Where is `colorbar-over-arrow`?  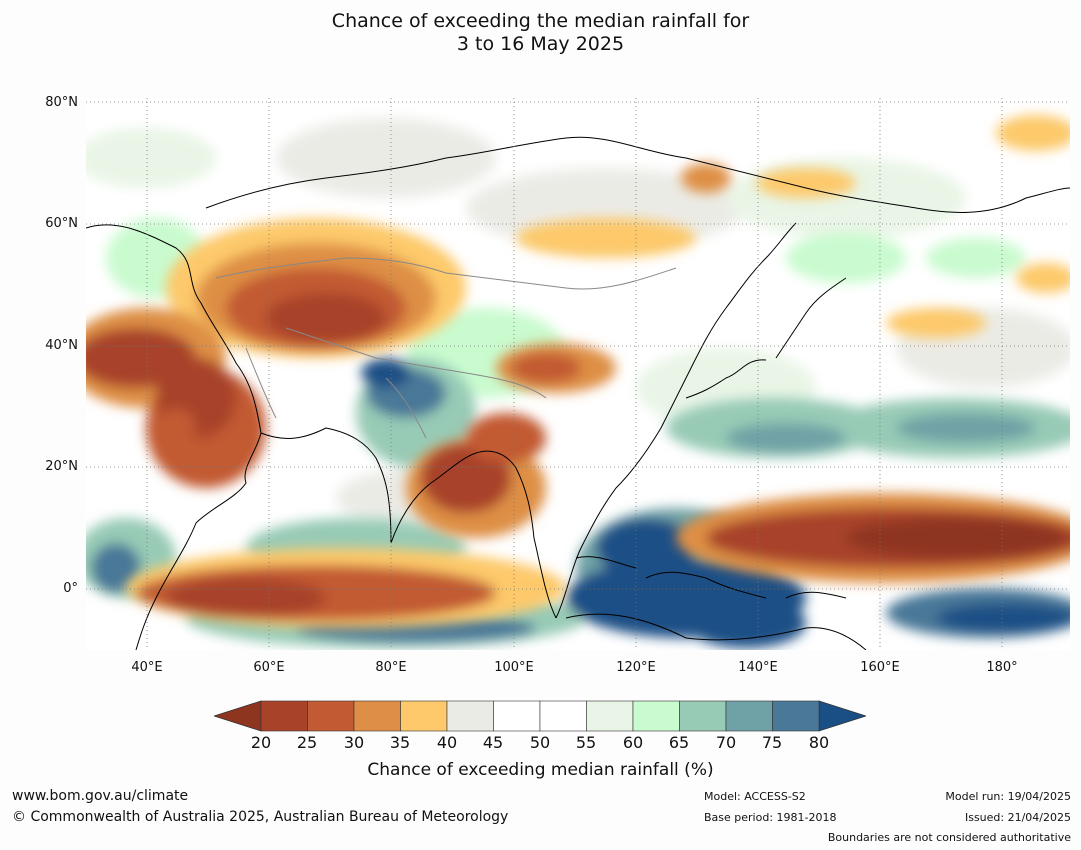
colorbar-over-arrow is located at coordinates (843, 716).